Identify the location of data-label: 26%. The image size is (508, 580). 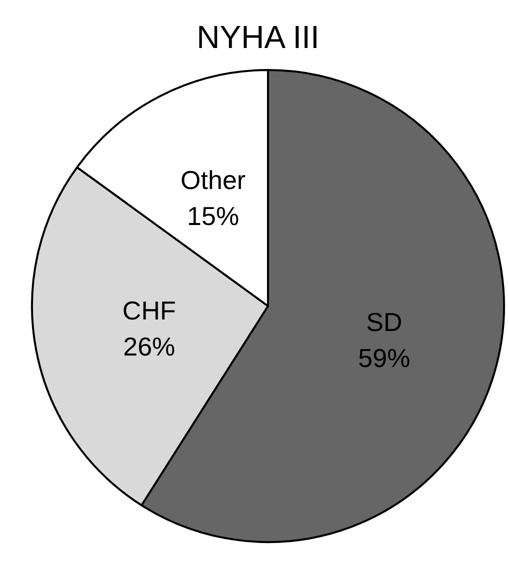
(149, 347).